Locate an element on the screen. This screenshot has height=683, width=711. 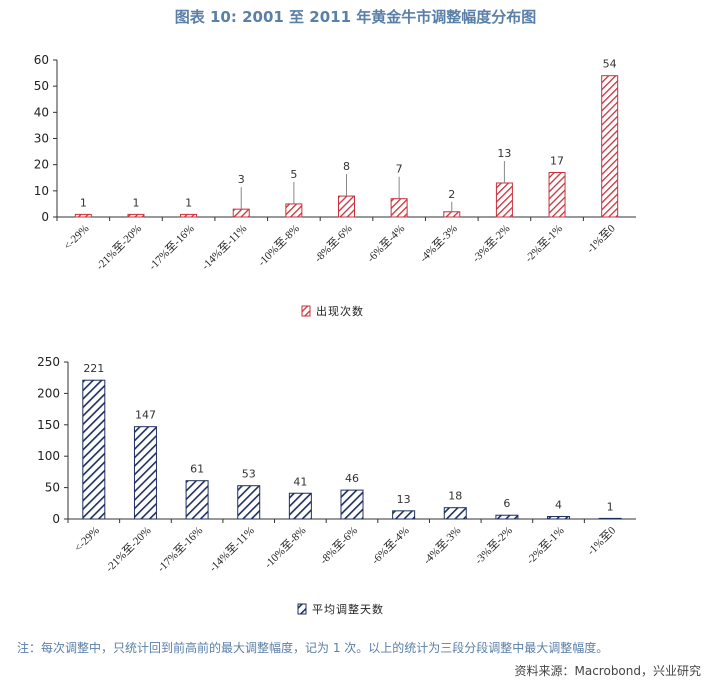
y-tick-label: 150 is located at coordinates (48, 425).